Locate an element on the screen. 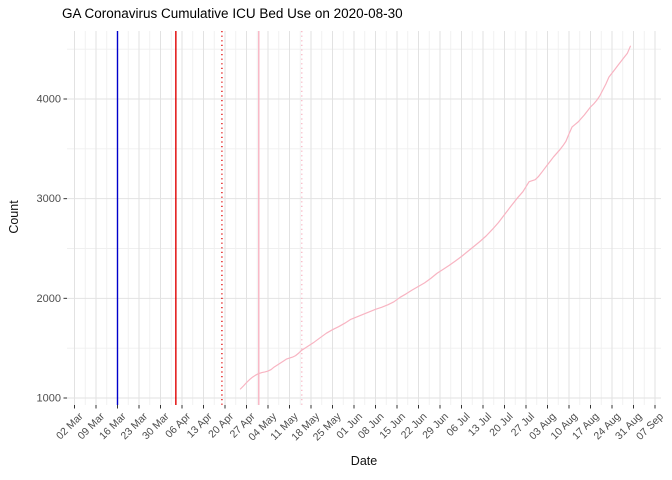  y-tick-label: 4000 is located at coordinates (49, 99).